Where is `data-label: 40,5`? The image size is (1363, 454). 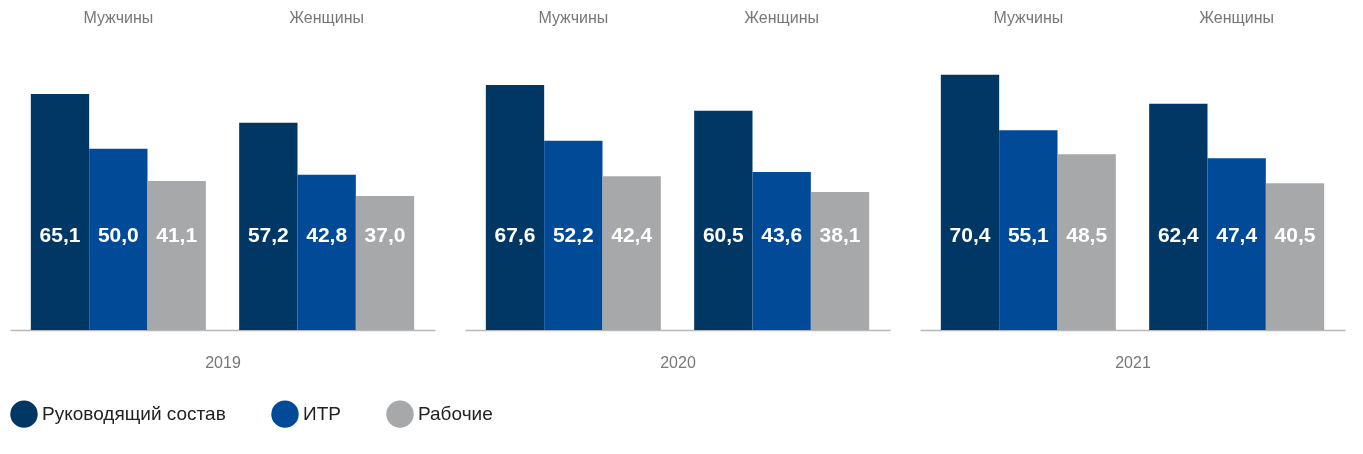
data-label: 40,5 is located at coordinates (1295, 234).